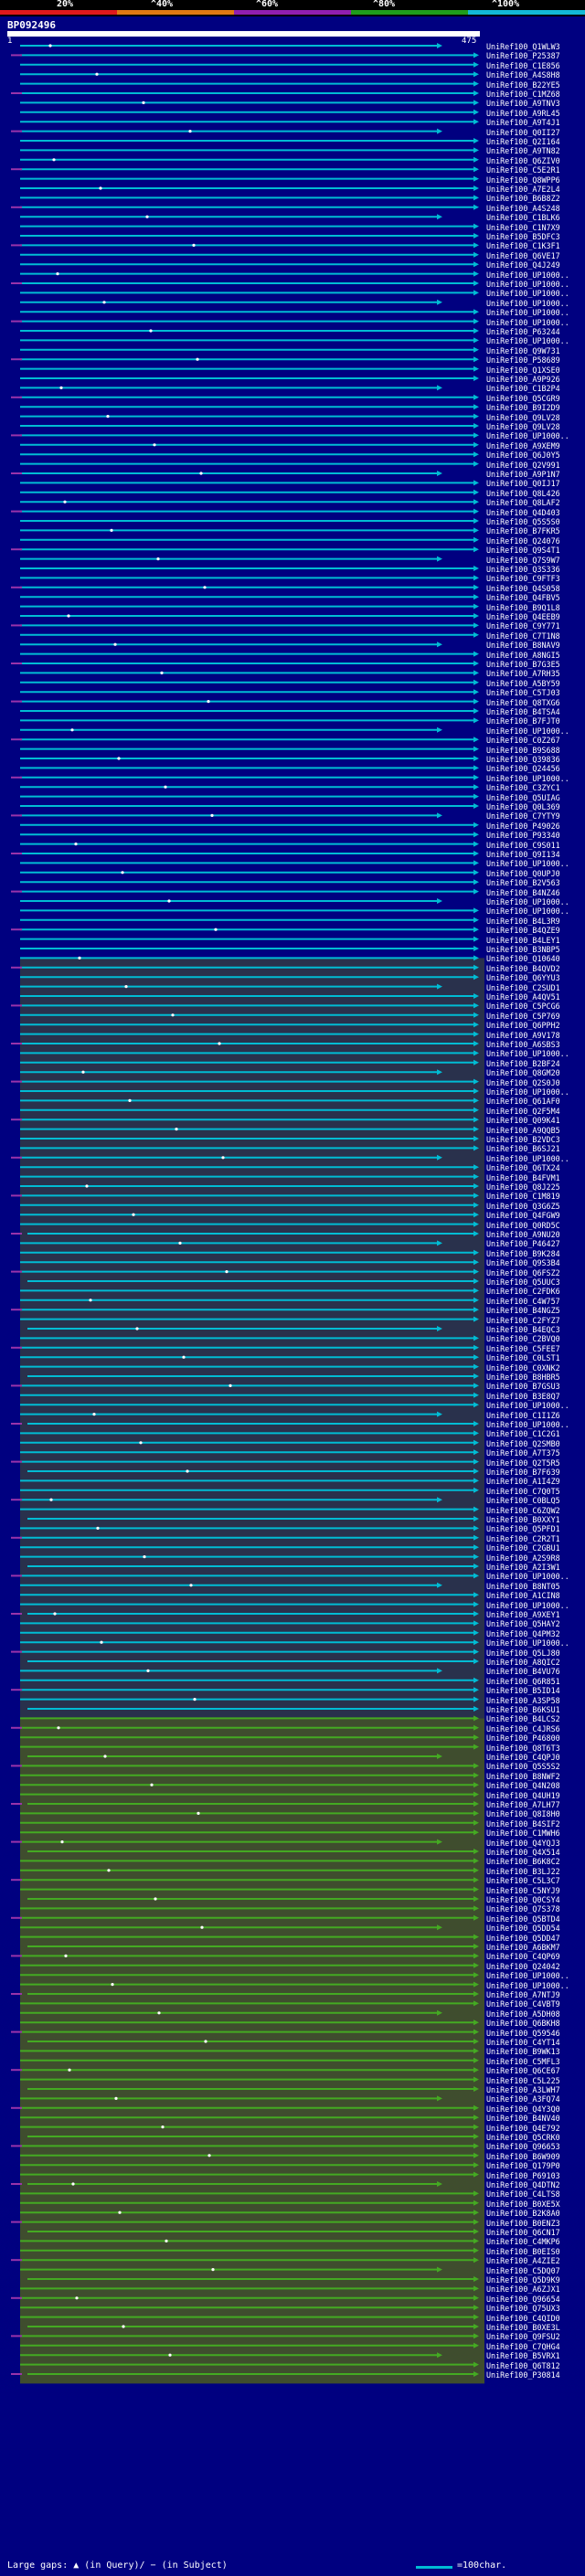  I want to click on sequence-label: UniRef100_A2S9R8, so click(523, 1558).